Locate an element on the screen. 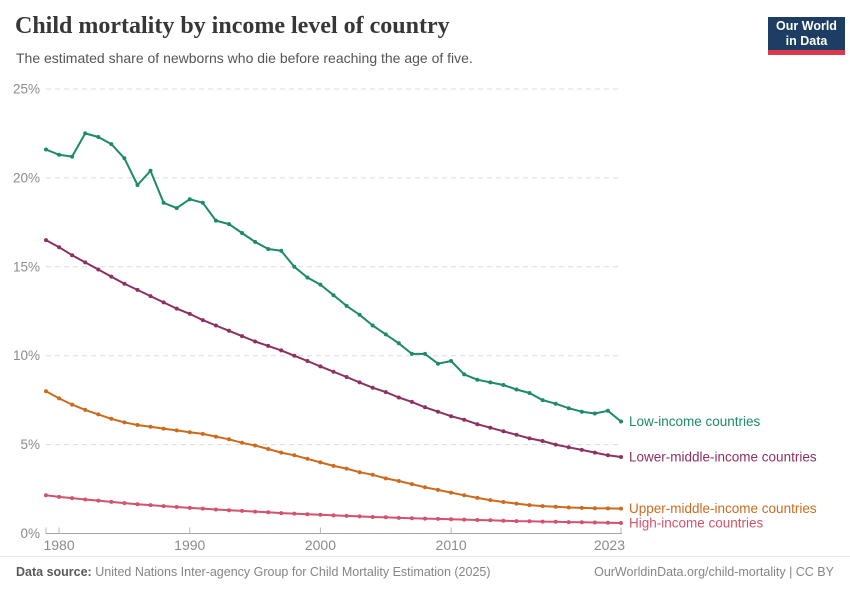  series-line-upper-middle-income-countries is located at coordinates (333, 450).